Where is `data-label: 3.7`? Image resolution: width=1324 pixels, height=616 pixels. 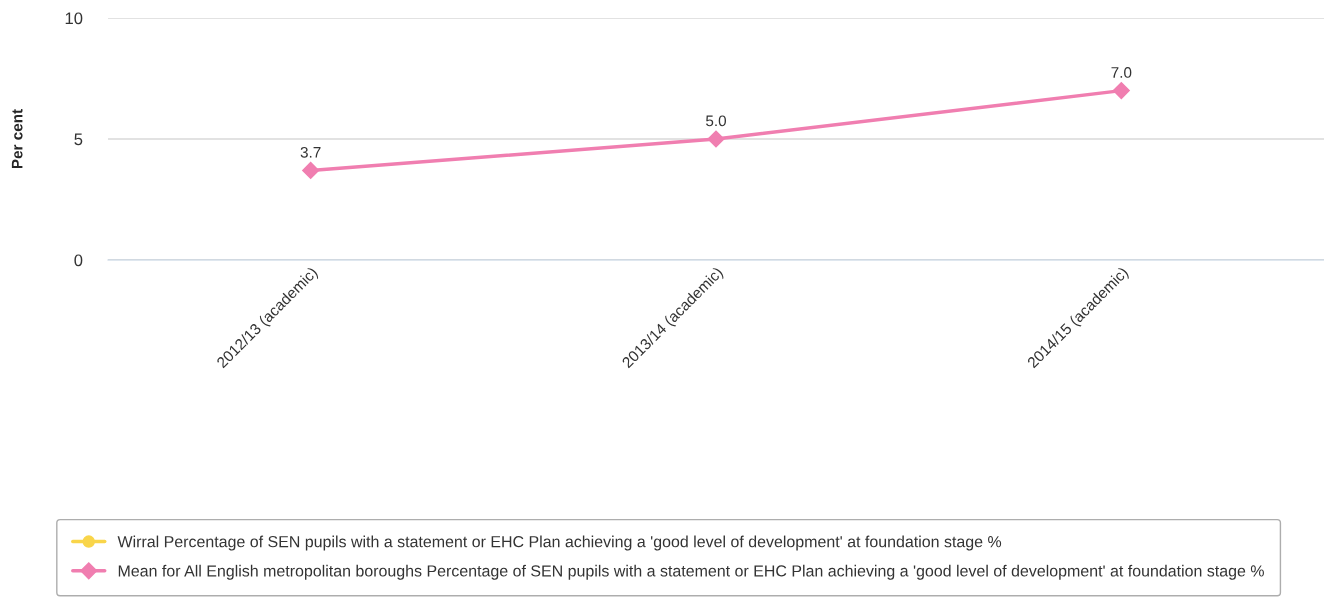
data-label: 3.7 is located at coordinates (310, 152).